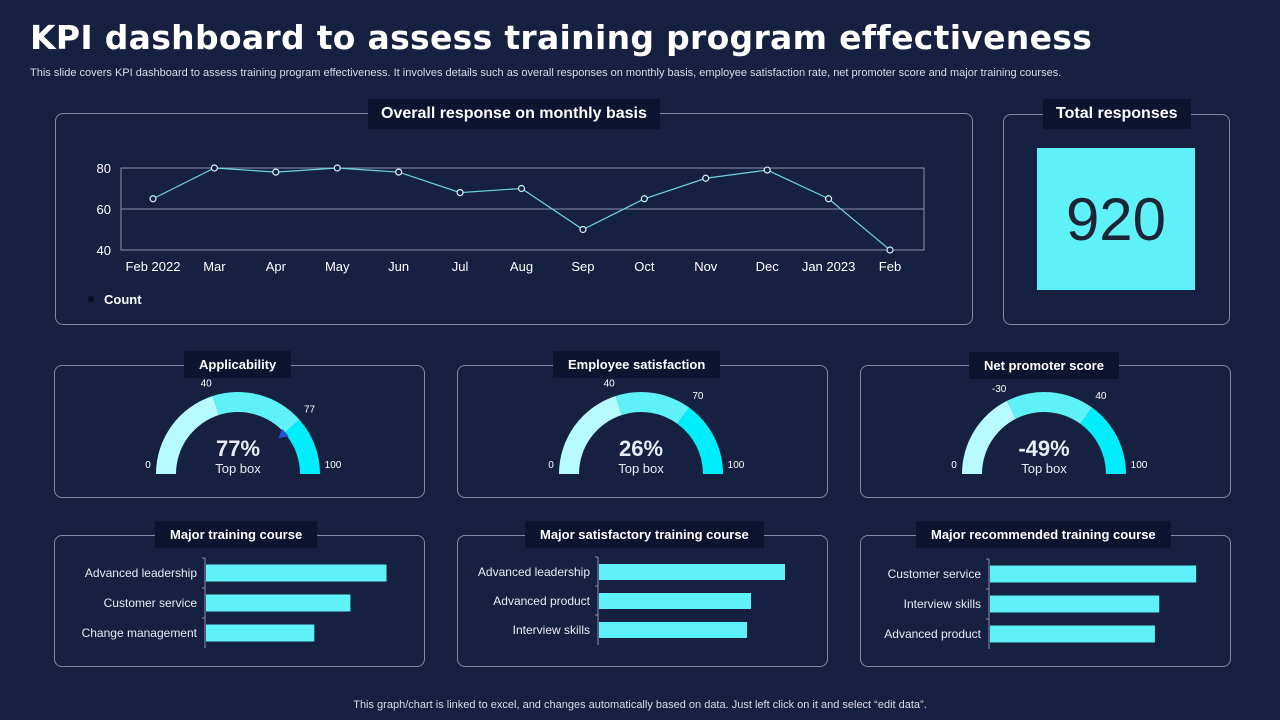  What do you see at coordinates (829, 266) in the screenshot?
I see `x-tick-label: Jan 2023` at bounding box center [829, 266].